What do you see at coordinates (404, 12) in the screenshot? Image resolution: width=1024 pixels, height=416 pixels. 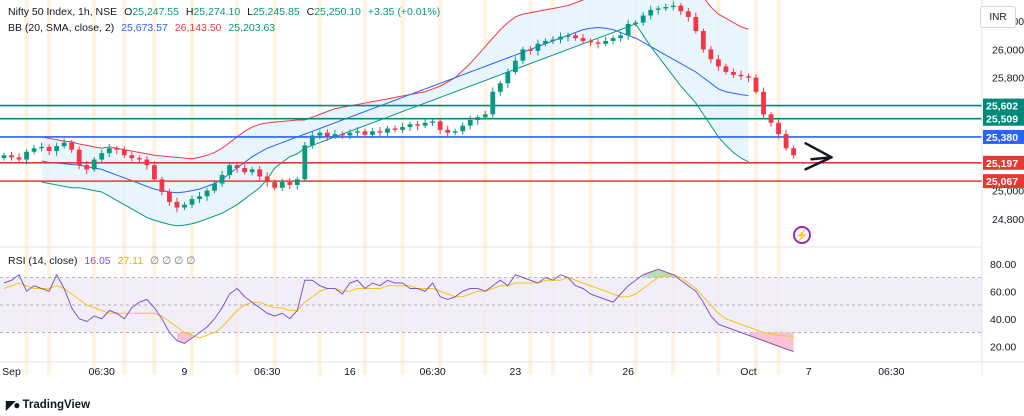 I see `ohlc-change: +3.35 (+0.01%)` at bounding box center [404, 12].